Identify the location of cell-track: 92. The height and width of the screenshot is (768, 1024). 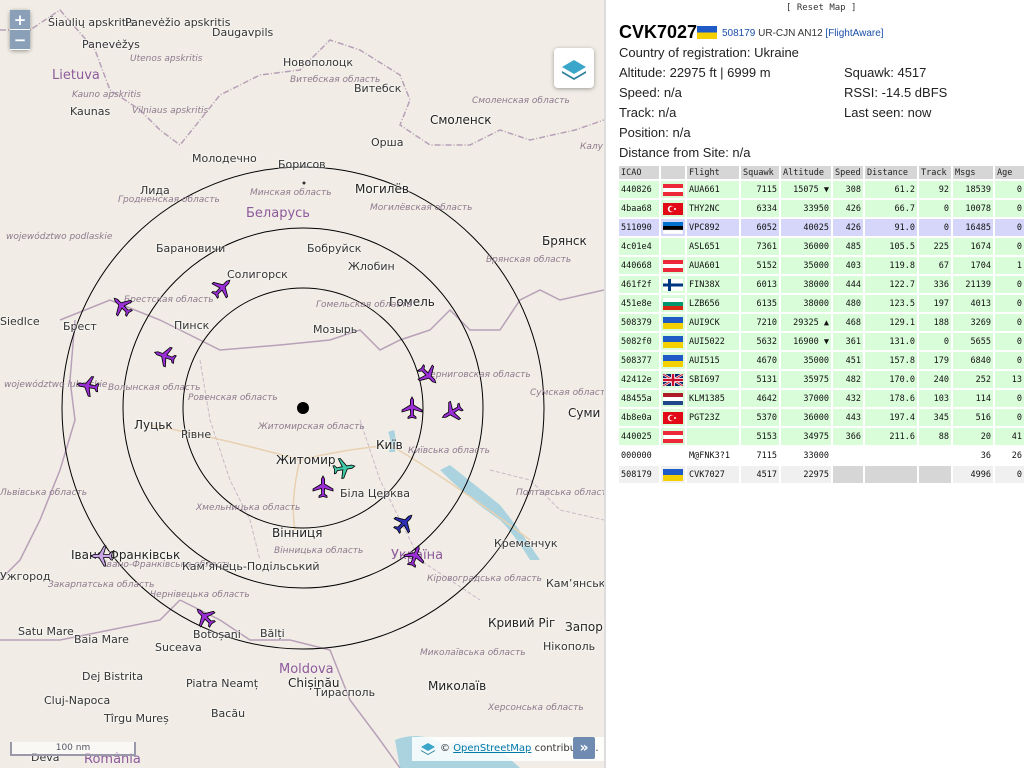
(935, 189).